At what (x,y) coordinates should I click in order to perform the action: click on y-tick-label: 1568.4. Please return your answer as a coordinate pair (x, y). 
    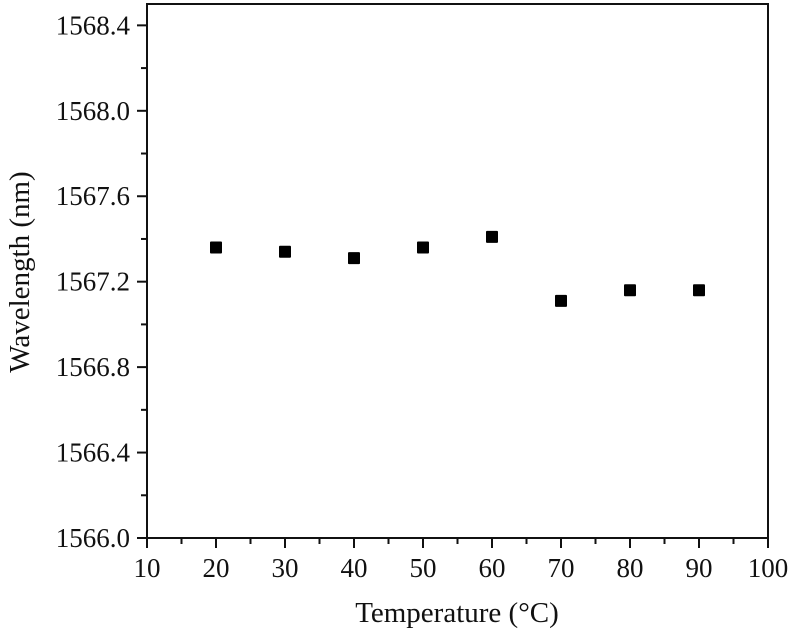
    Looking at the image, I should click on (93, 25).